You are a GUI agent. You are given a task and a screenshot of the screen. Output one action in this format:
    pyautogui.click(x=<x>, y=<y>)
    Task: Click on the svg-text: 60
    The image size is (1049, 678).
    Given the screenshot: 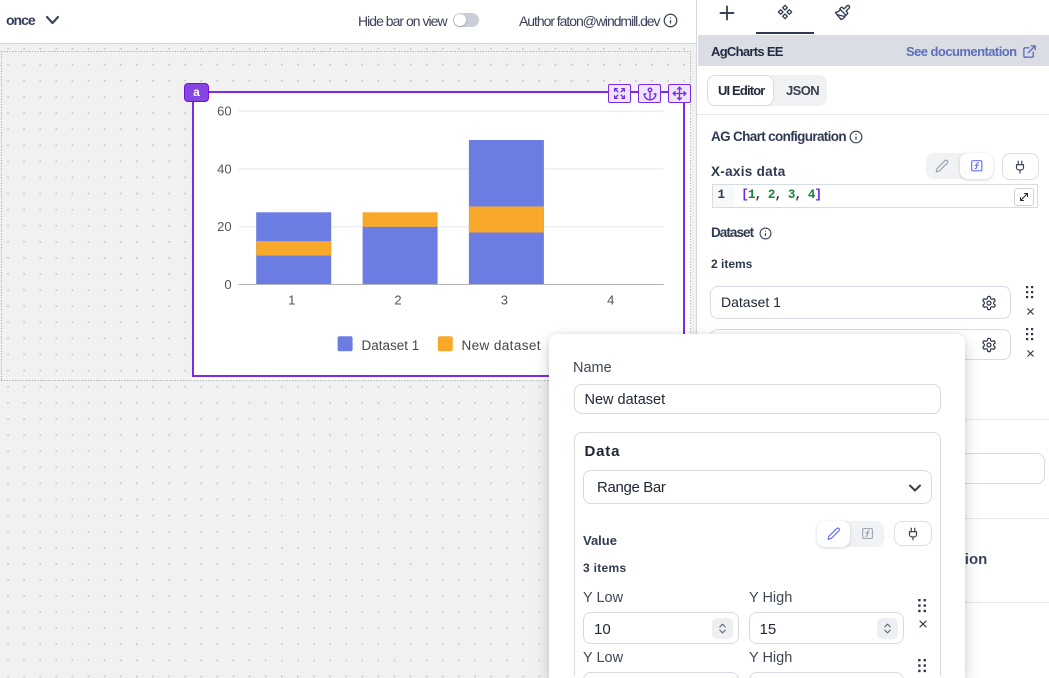 What is the action you would take?
    pyautogui.click(x=224, y=111)
    